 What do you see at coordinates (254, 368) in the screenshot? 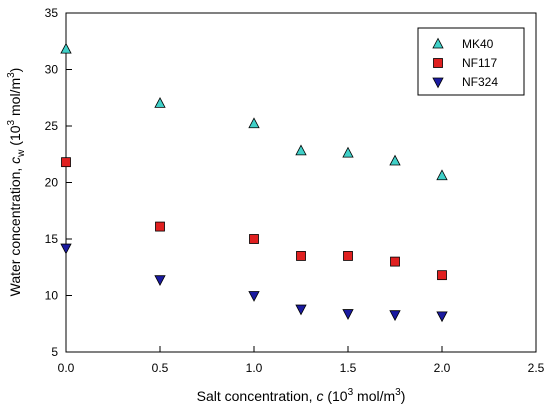
I see `x-tick-label: 1.0` at bounding box center [254, 368].